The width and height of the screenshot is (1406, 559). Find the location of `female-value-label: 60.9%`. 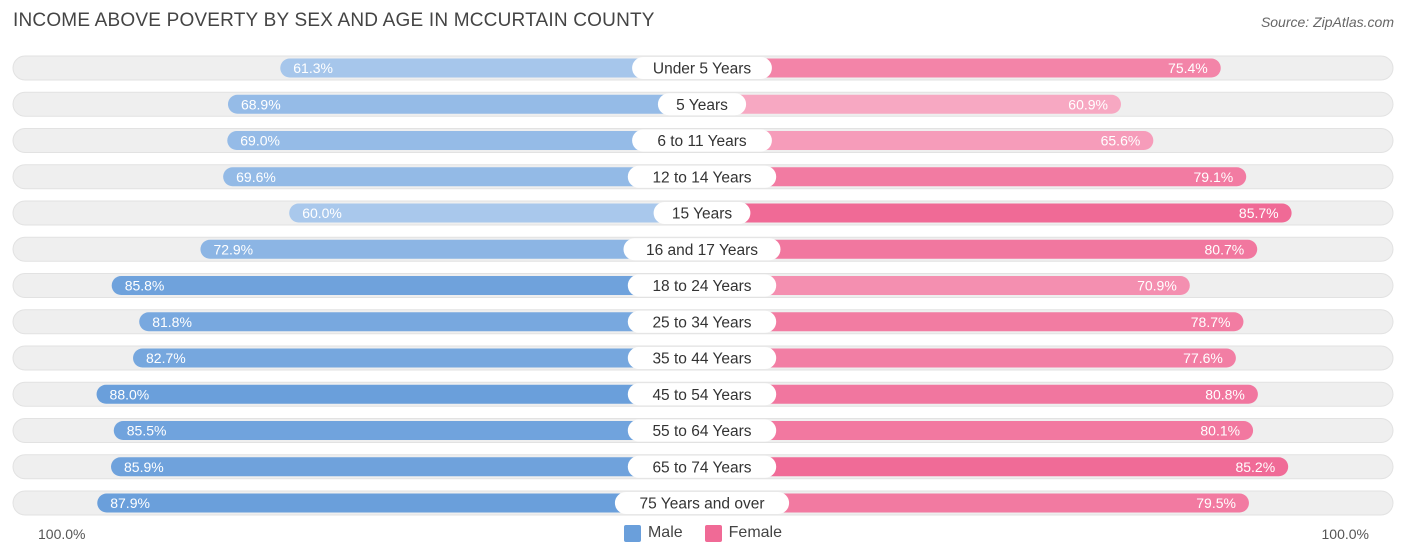

female-value-label: 60.9% is located at coordinates (1088, 104).